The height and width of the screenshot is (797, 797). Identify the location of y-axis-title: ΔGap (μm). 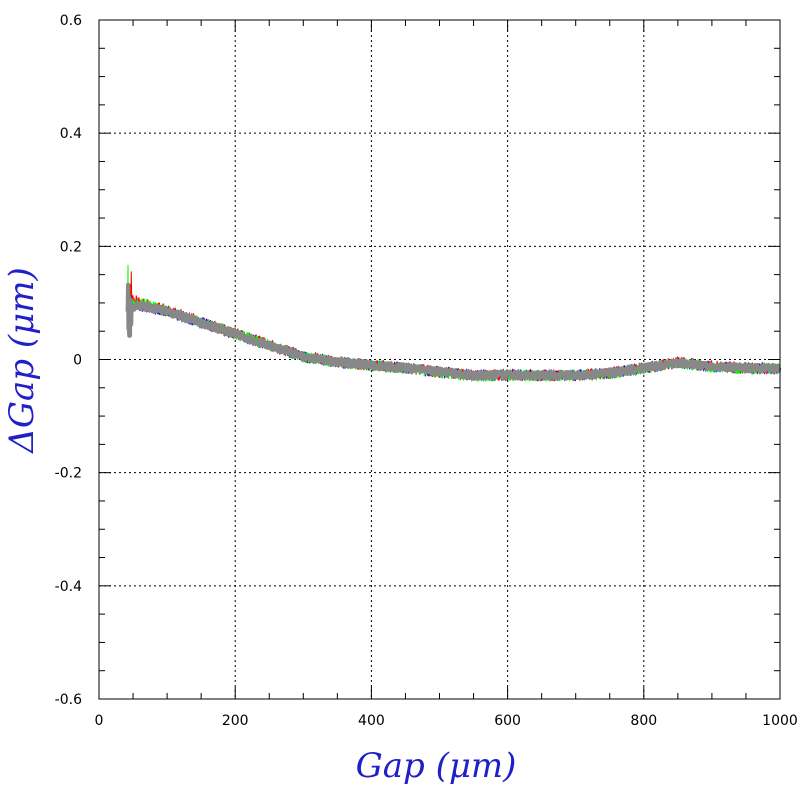
(22, 360).